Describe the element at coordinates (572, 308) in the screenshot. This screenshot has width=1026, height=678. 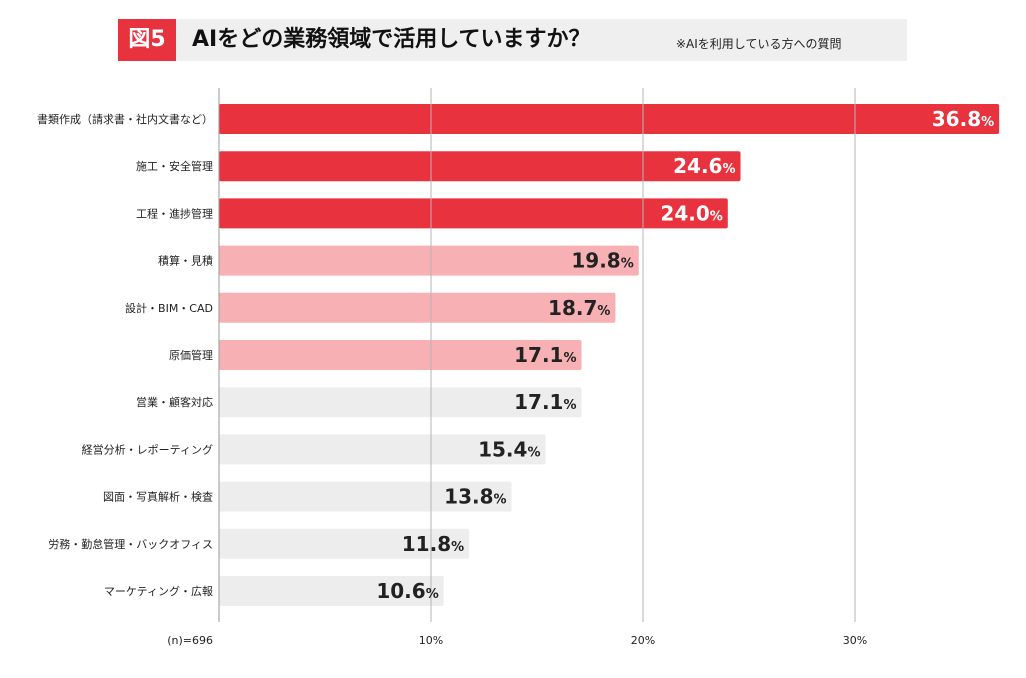
I see `value-number: 18.7` at that location.